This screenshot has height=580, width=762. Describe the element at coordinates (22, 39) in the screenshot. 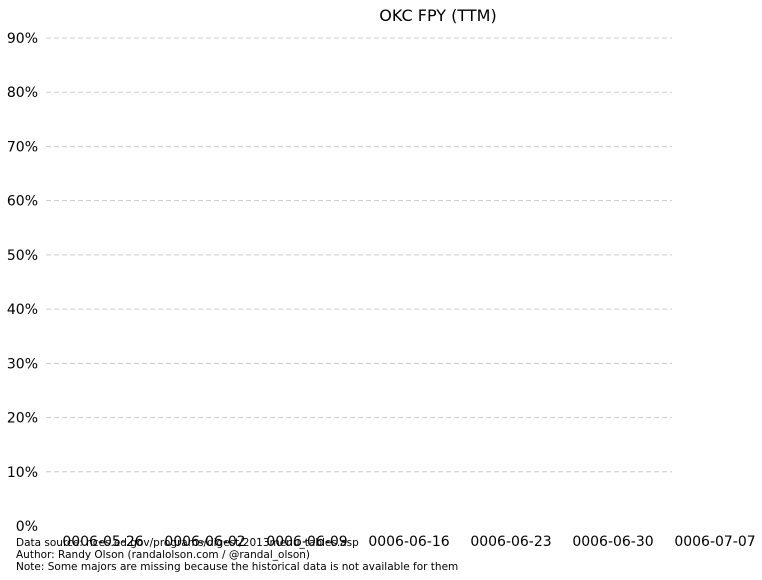

I see `y-tick-label: 90%` at that location.